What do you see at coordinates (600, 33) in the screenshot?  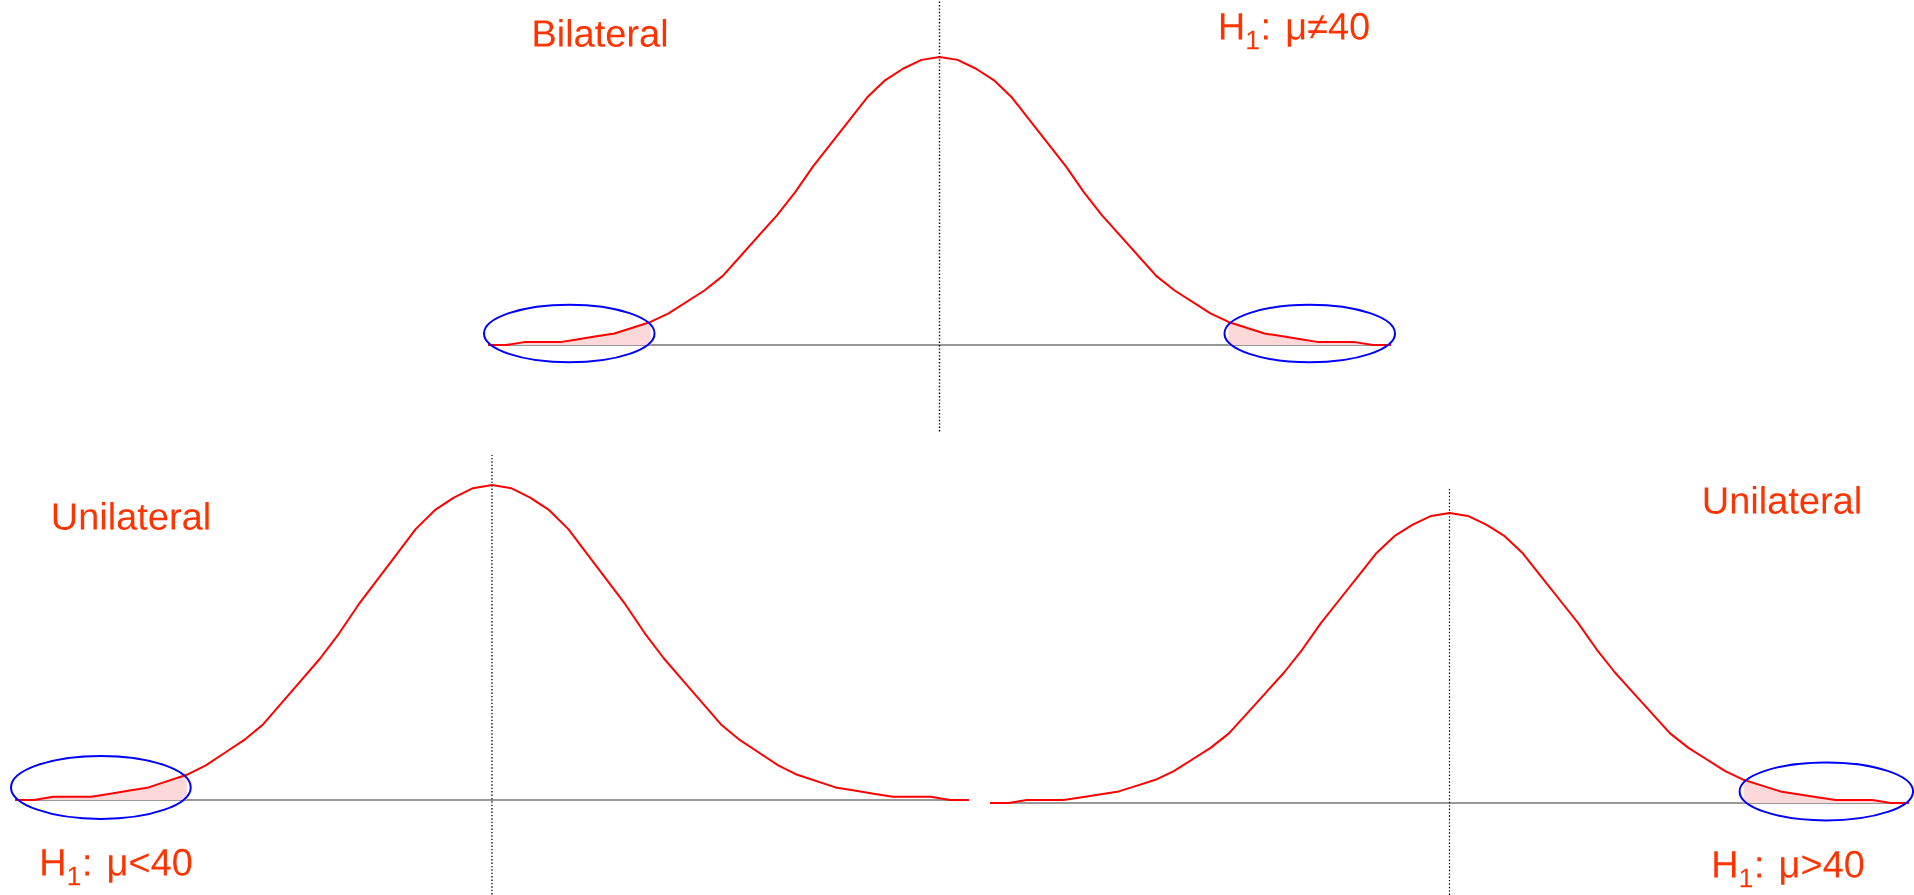 I see `text: Bilateral` at bounding box center [600, 33].